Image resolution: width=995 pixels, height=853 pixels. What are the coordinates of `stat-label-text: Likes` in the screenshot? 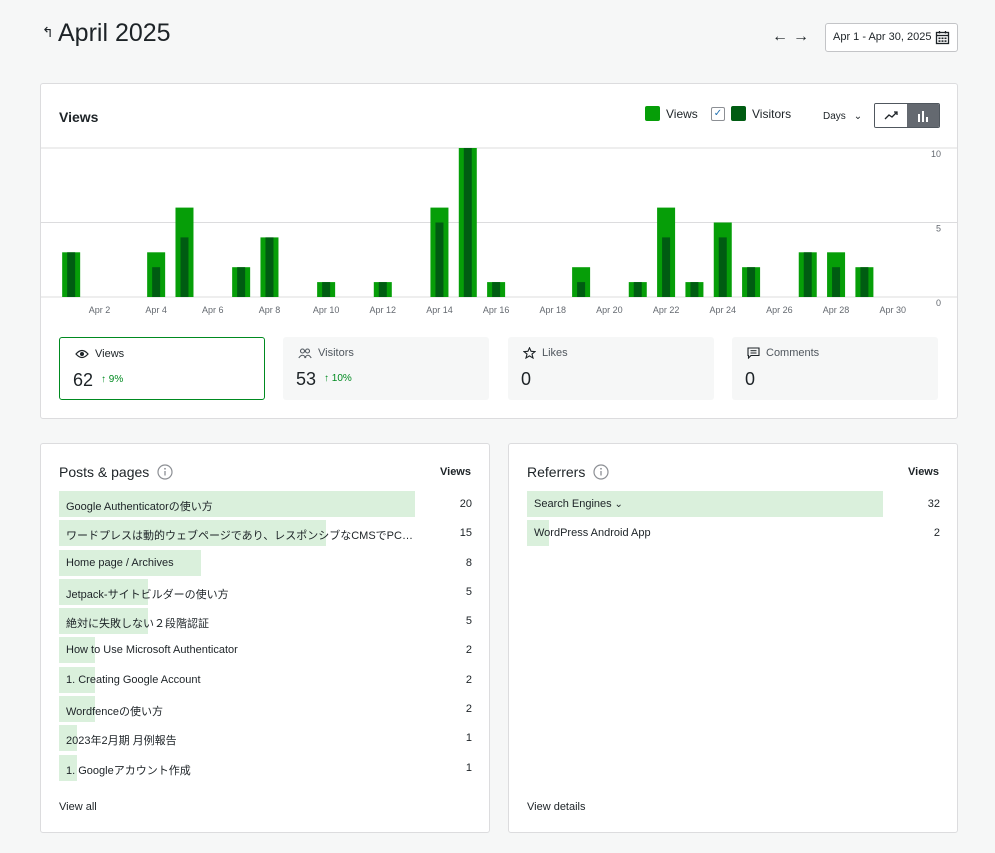 It's located at (555, 353).